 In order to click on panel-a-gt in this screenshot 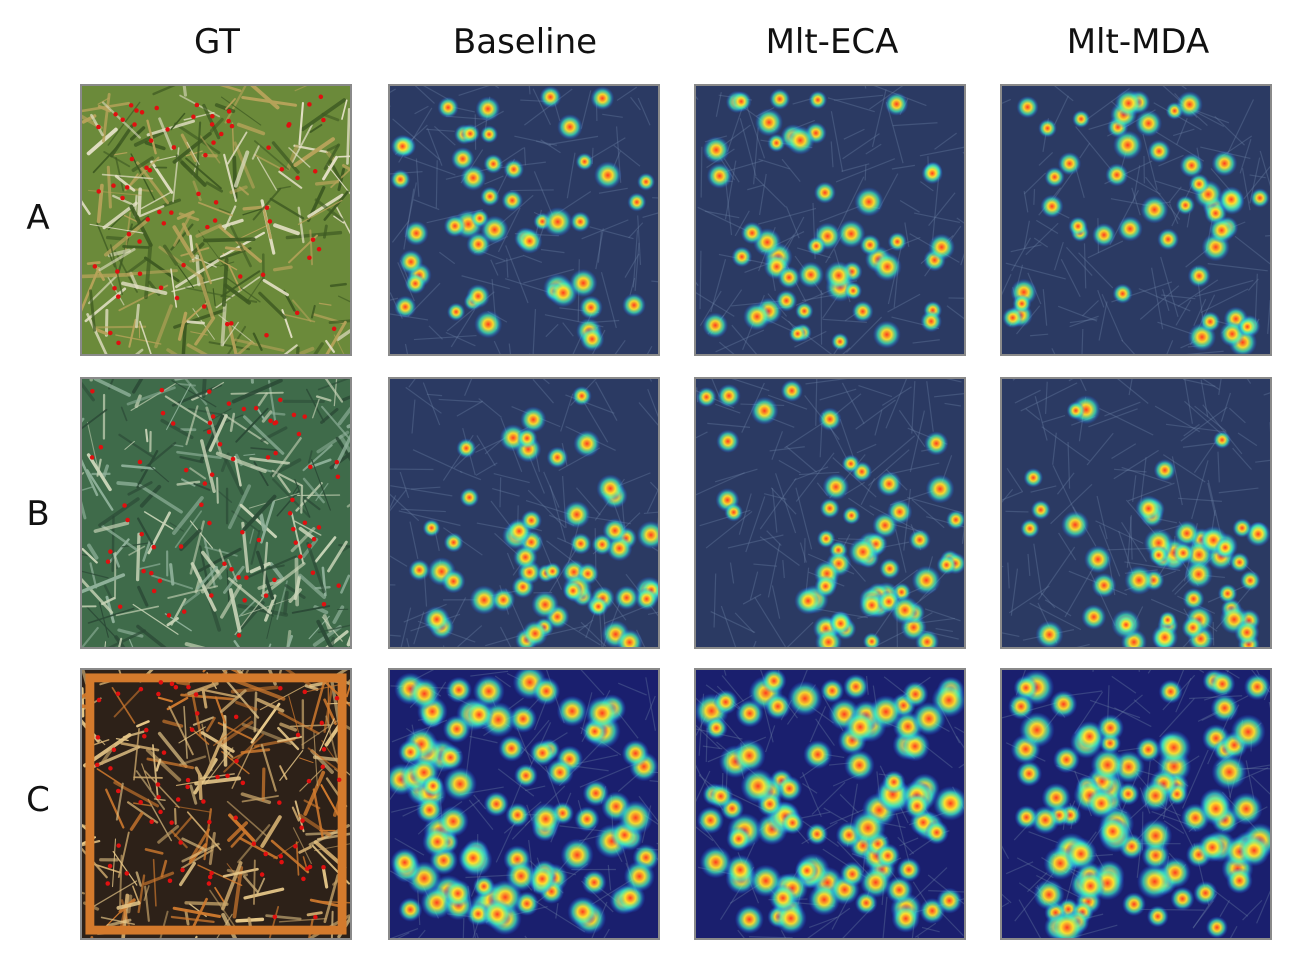, I will do `click(216, 220)`.